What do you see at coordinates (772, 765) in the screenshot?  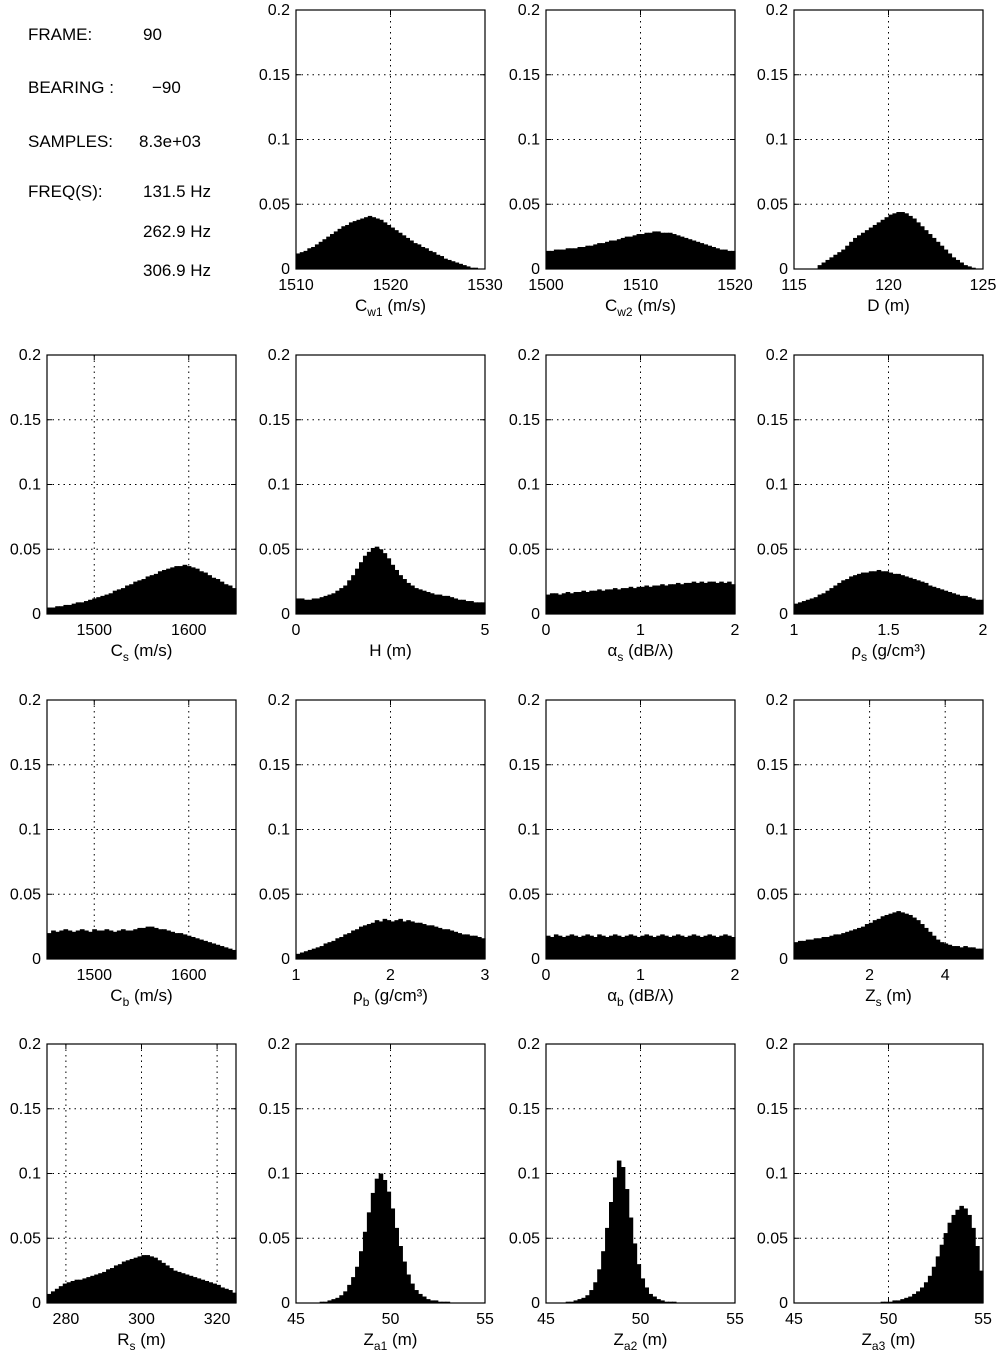 I see `y-tick-label: 0.15` at bounding box center [772, 765].